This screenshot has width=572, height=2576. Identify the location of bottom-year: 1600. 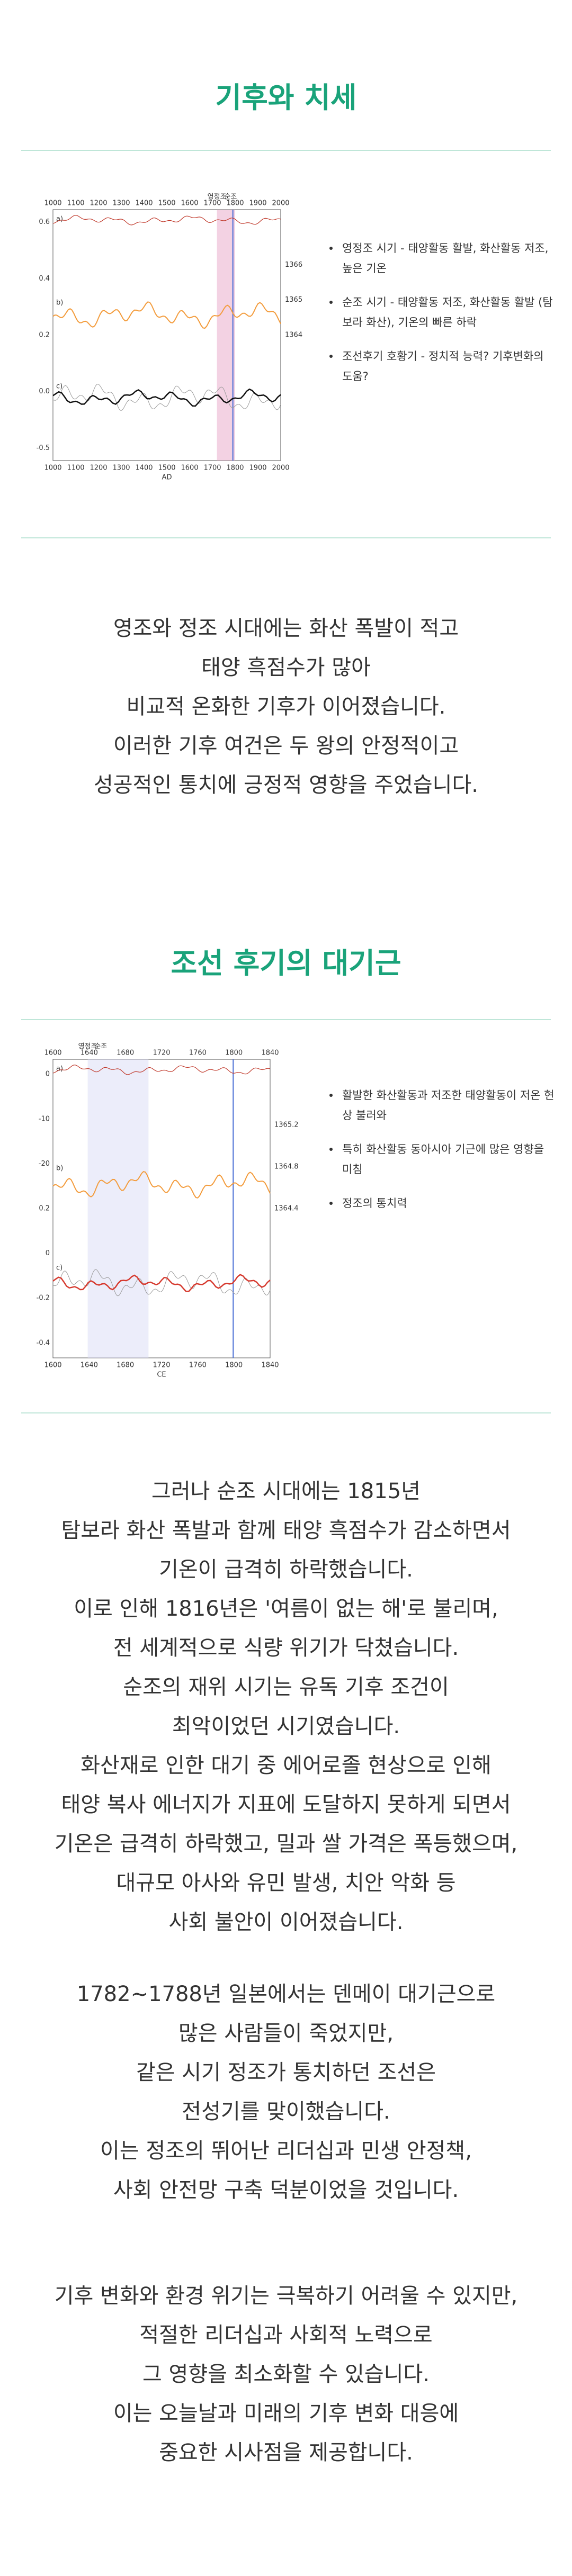
(52, 1366).